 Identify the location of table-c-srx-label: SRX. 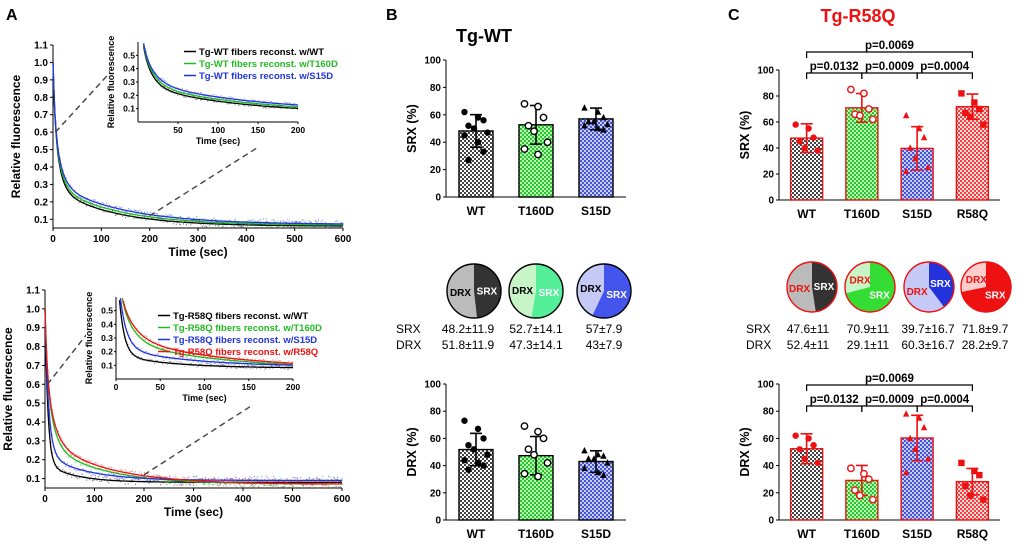
(758, 329).